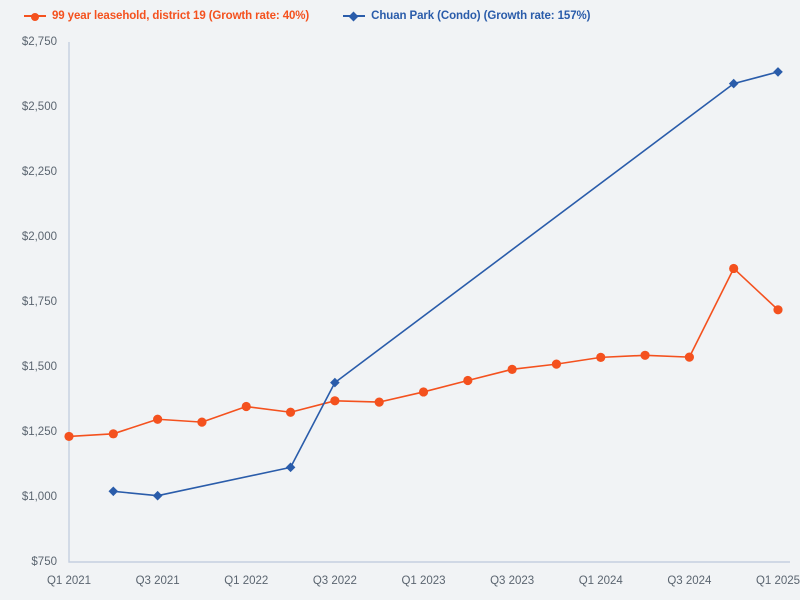  What do you see at coordinates (39, 497) in the screenshot?
I see `y-tick-label: $1,000` at bounding box center [39, 497].